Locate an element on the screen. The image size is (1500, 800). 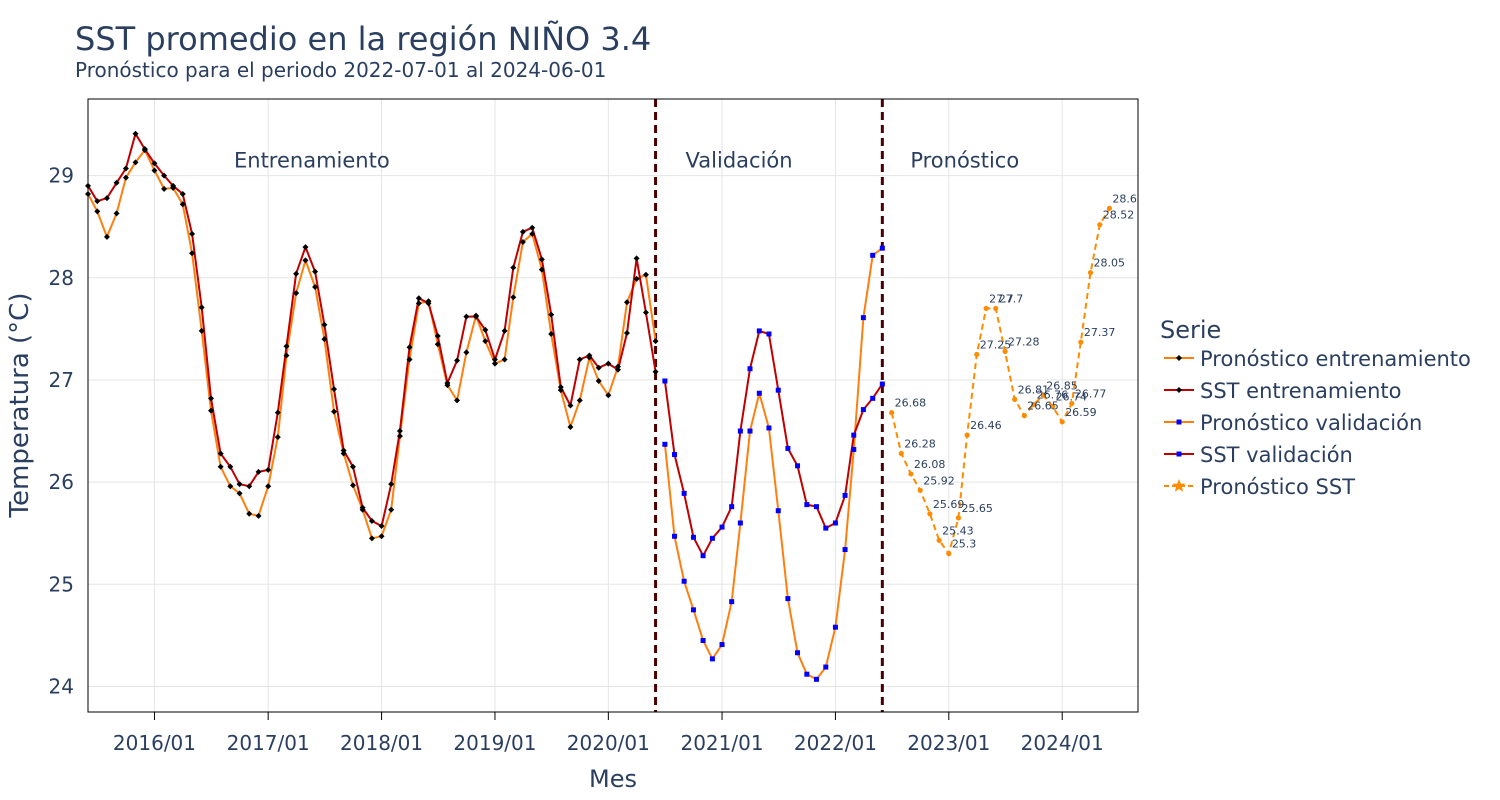
data-label: 25.69 is located at coordinates (949, 504).